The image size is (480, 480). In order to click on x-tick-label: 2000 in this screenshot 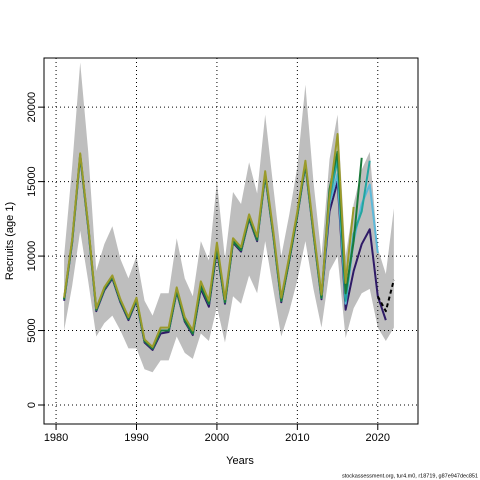, I will do `click(217, 438)`.